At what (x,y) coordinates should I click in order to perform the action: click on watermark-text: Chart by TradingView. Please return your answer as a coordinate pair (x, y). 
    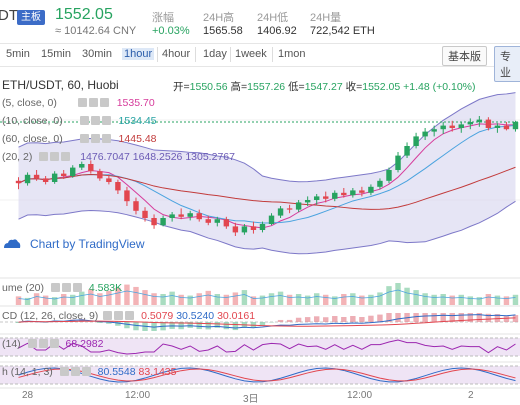
    Looking at the image, I should click on (87, 244).